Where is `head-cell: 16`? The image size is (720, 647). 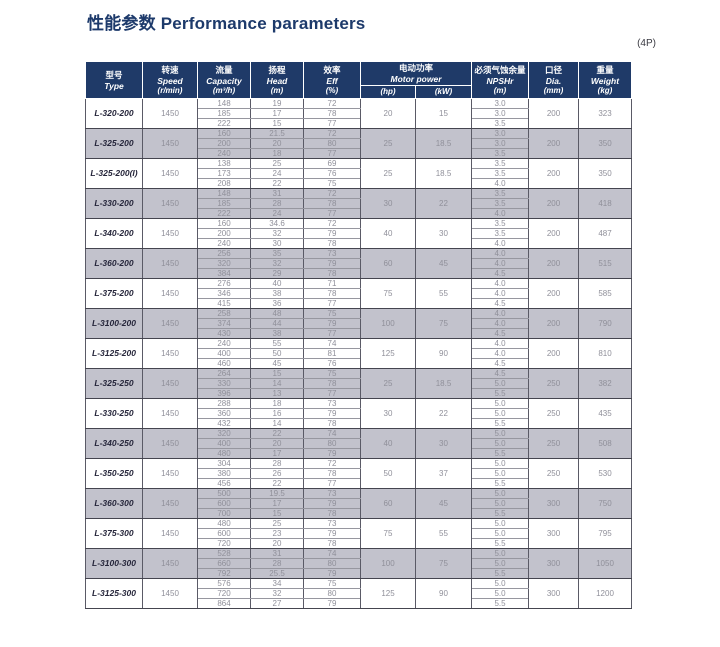
head-cell: 16 is located at coordinates (277, 413).